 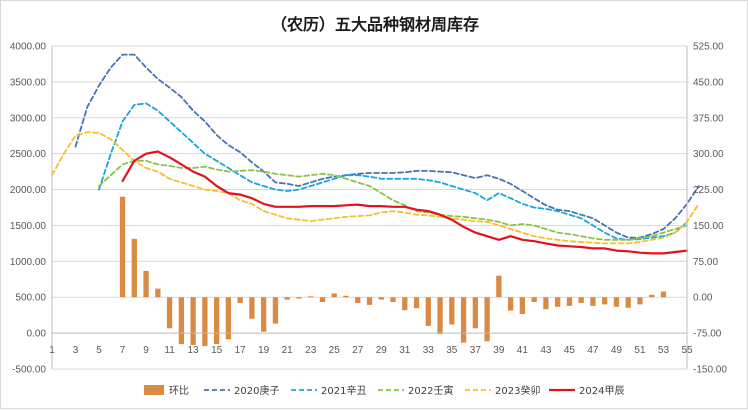 What do you see at coordinates (123, 350) in the screenshot?
I see `x-tick-label: 7` at bounding box center [123, 350].